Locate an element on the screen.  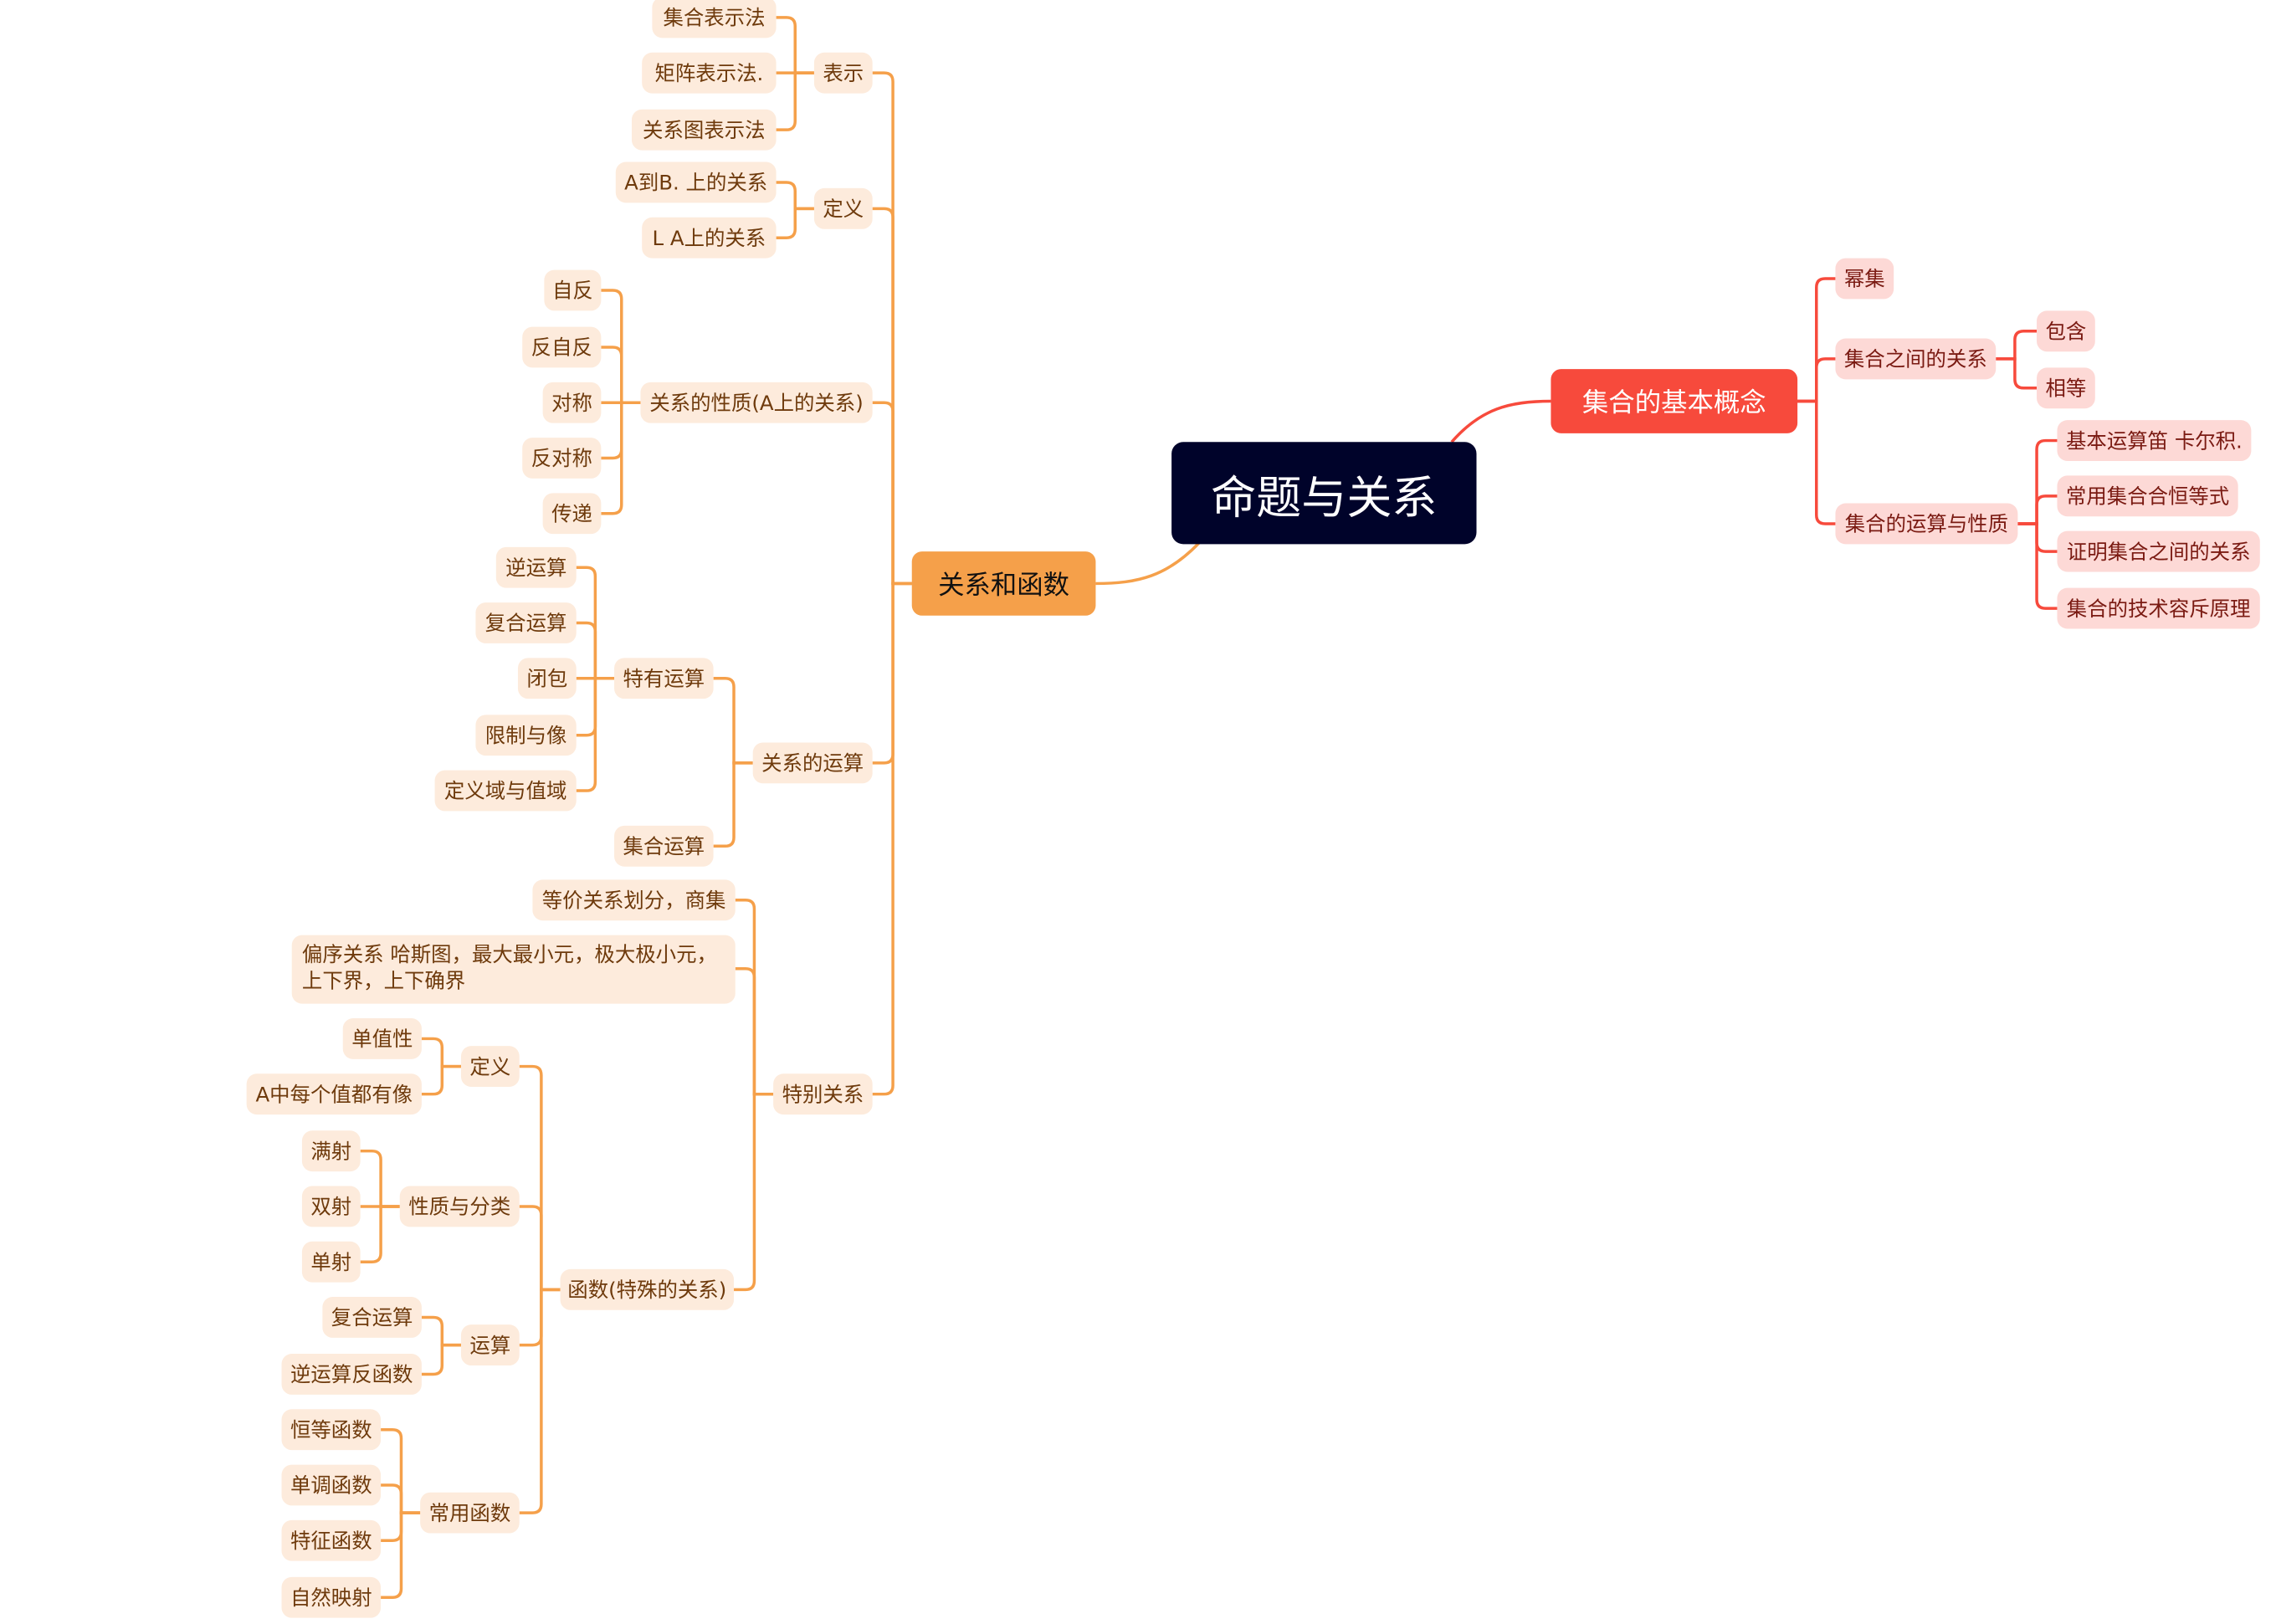
topic-node: 常用集合合恒等式 is located at coordinates (2148, 496).